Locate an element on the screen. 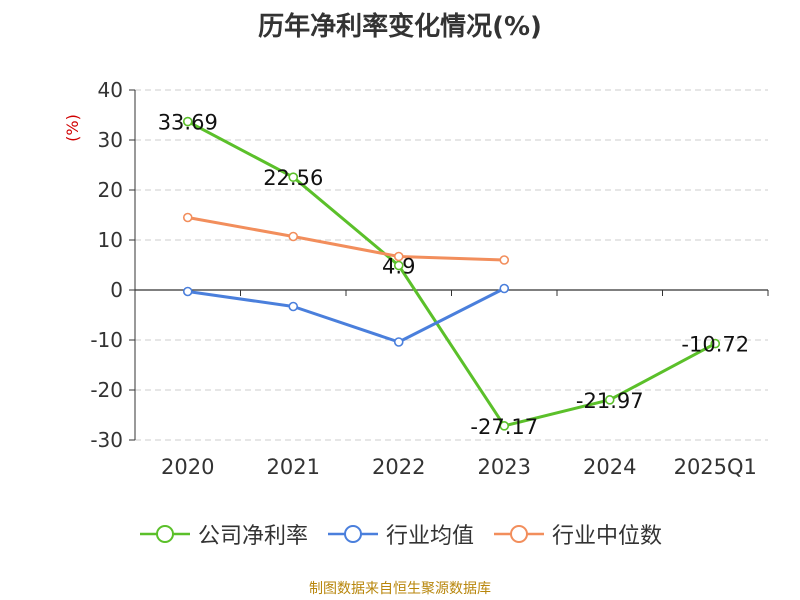  y-tick-label: 20 is located at coordinates (110, 190).